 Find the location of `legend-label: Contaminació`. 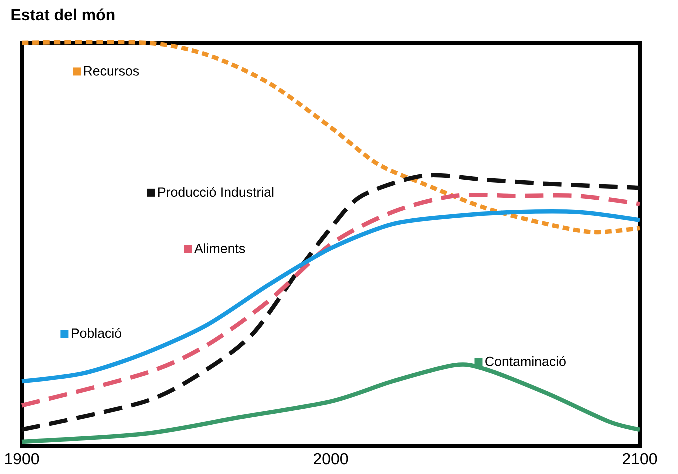

legend-label: Contaminació is located at coordinates (526, 361).